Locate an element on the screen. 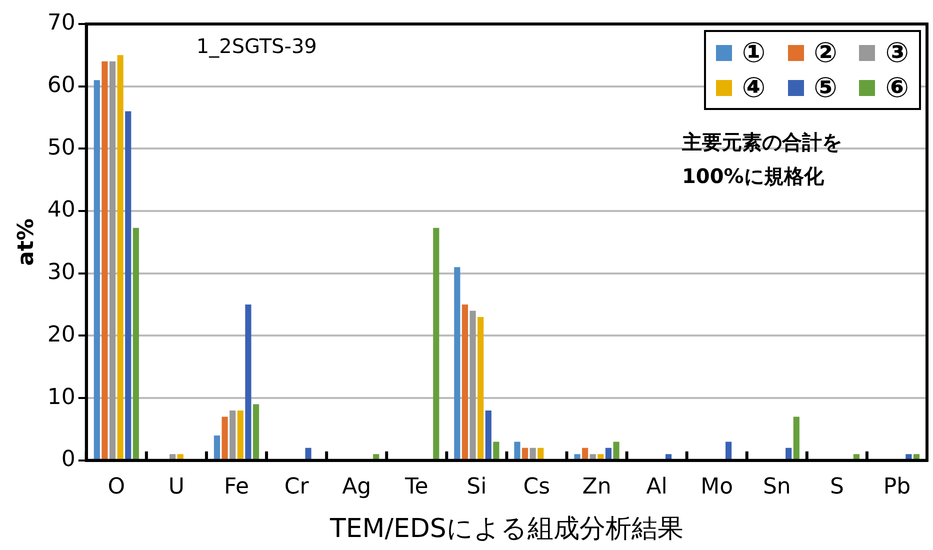  x-tick-label: Cr is located at coordinates (297, 487).